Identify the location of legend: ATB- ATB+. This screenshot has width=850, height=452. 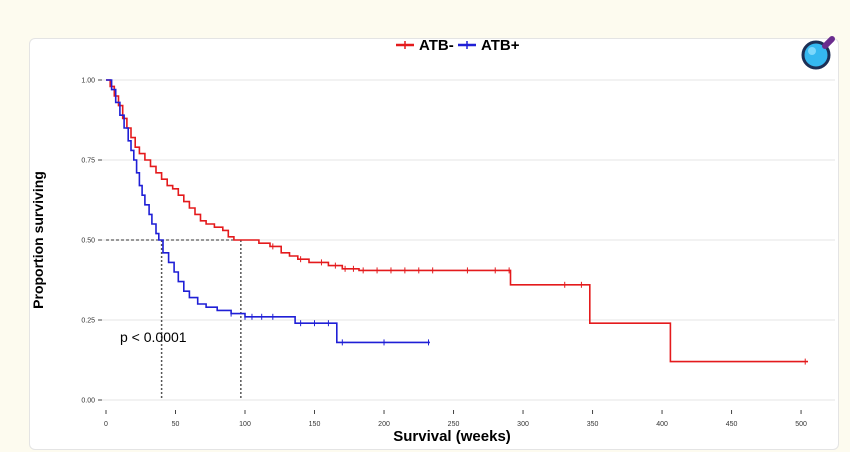
(458, 45).